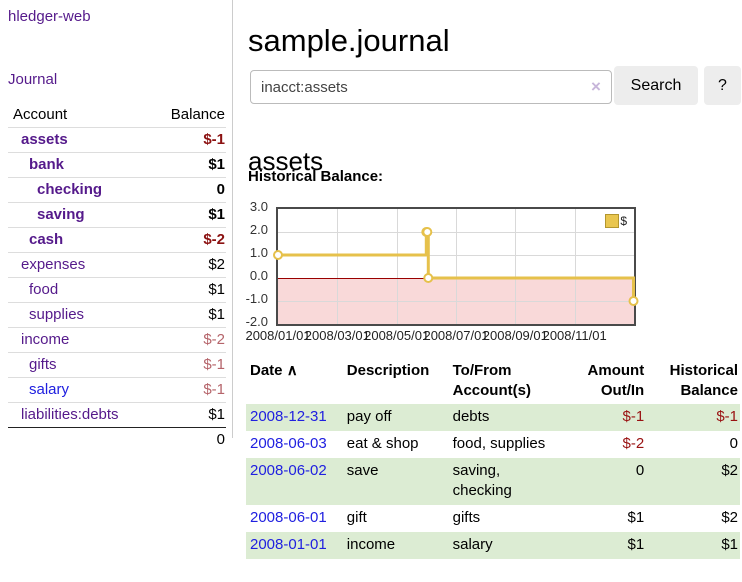 Image resolution: width=742 pixels, height=582 pixels. I want to click on account-name-cell: saving, so click(78, 215).